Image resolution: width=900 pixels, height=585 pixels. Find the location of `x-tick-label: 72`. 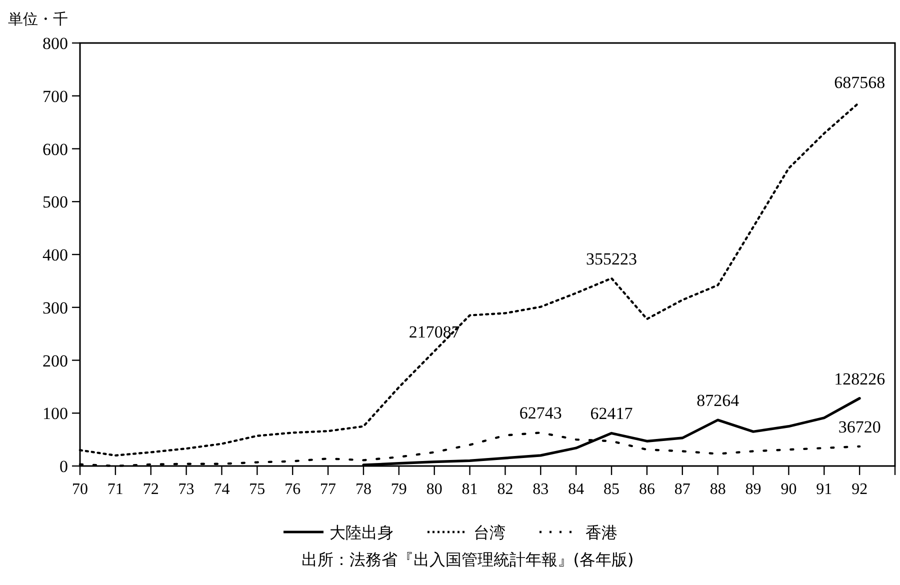

x-tick-label: 72 is located at coordinates (150, 489).